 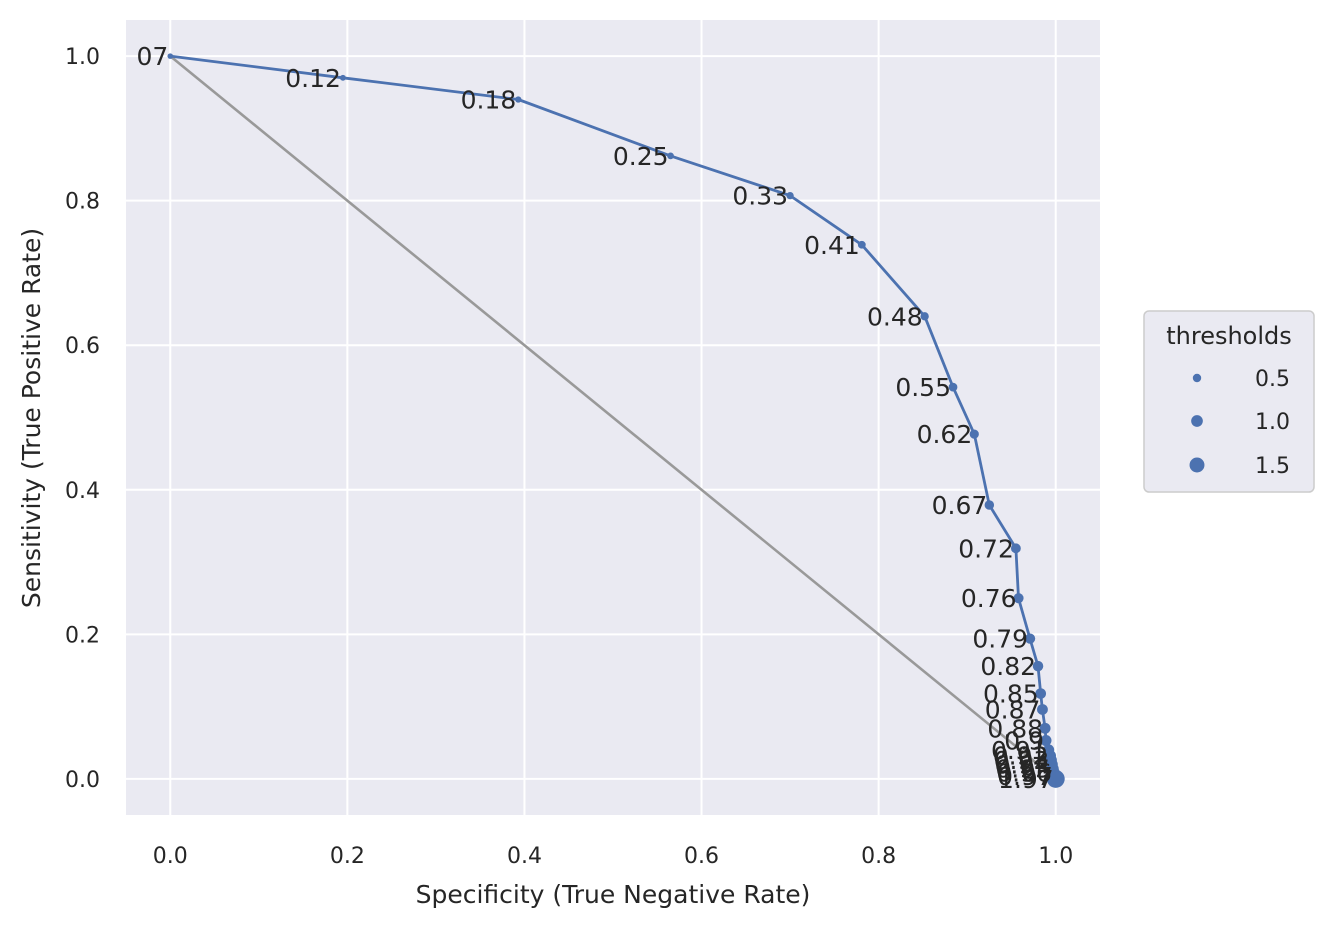 What do you see at coordinates (313, 78) in the screenshot?
I see `threshold-label: 0.12` at bounding box center [313, 78].